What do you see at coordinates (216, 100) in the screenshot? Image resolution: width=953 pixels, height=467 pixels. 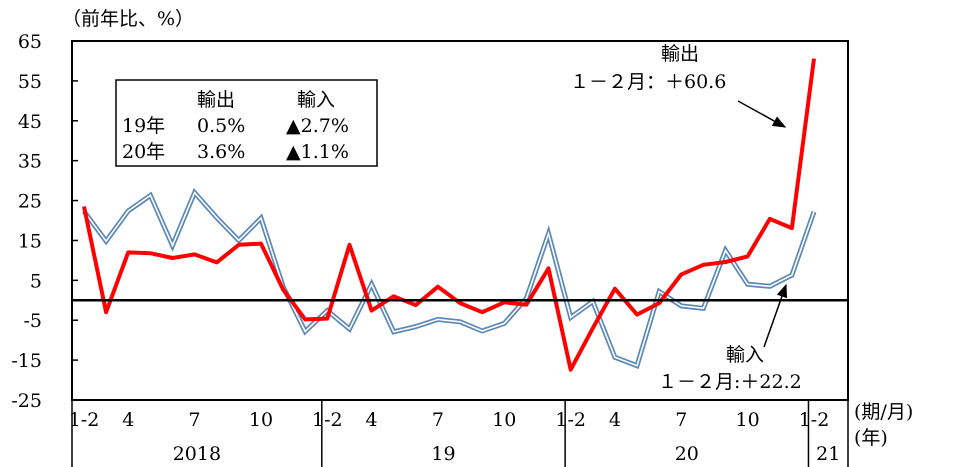 I see `summary-header-export: 輸出` at bounding box center [216, 100].